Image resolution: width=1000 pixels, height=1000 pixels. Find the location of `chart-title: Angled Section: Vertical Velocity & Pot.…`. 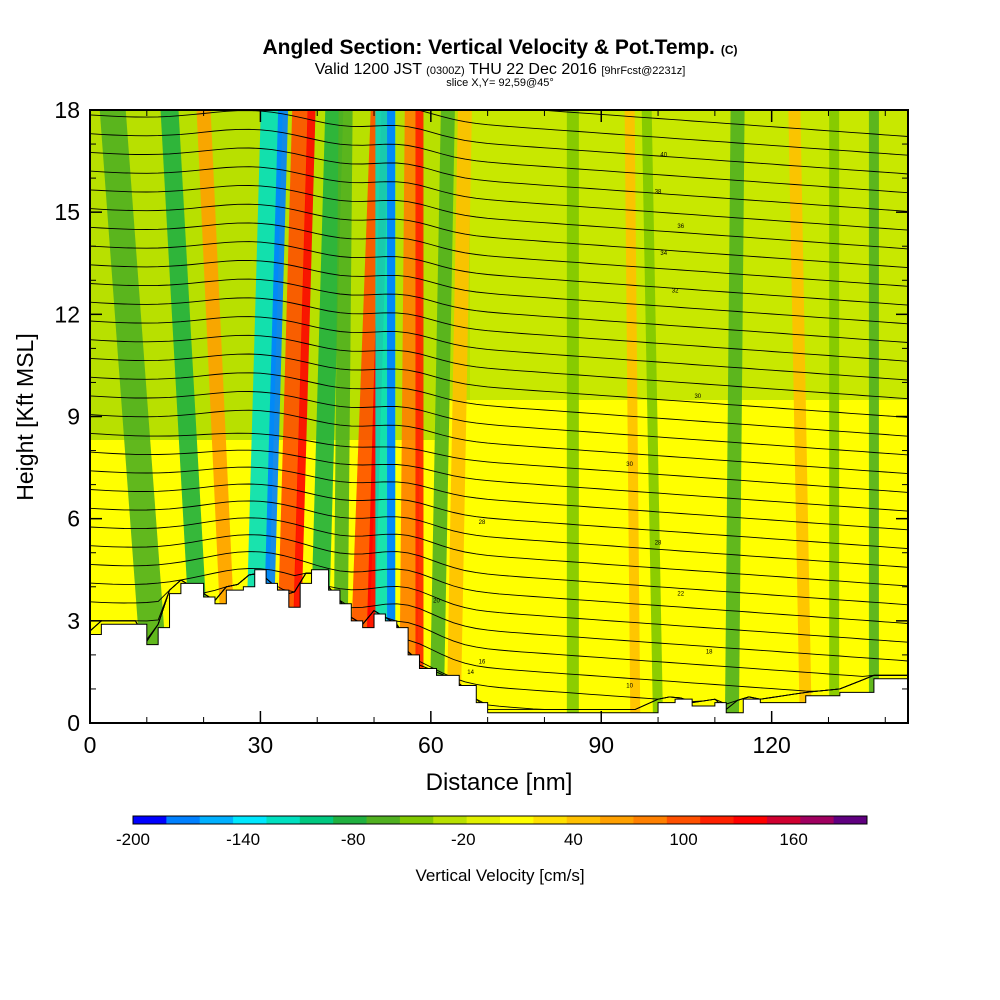

chart-title: Angled Section: Vertical Velocity & Pot.… is located at coordinates (500, 47).